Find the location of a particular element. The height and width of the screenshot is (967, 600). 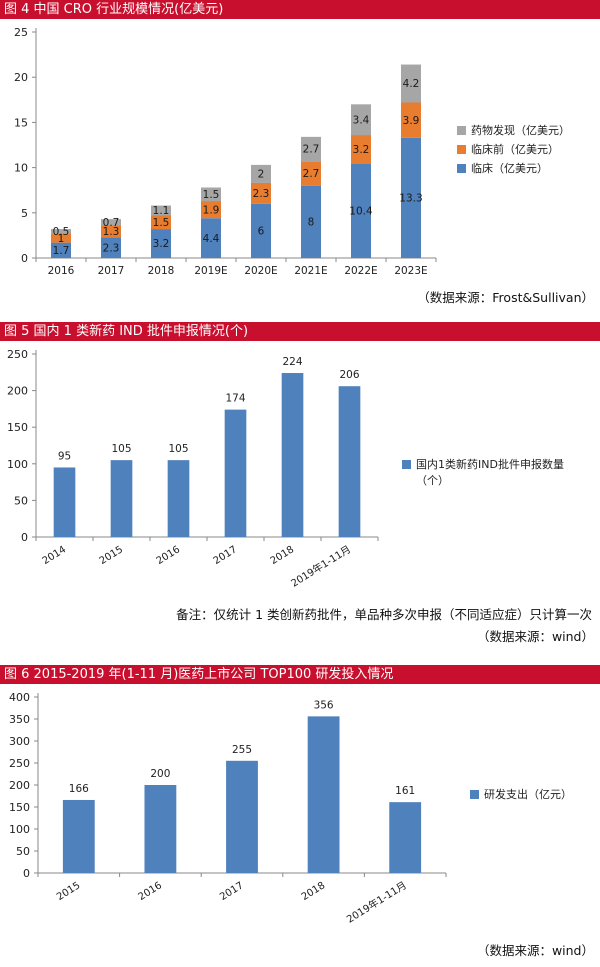

data-label: 200 is located at coordinates (160, 774).